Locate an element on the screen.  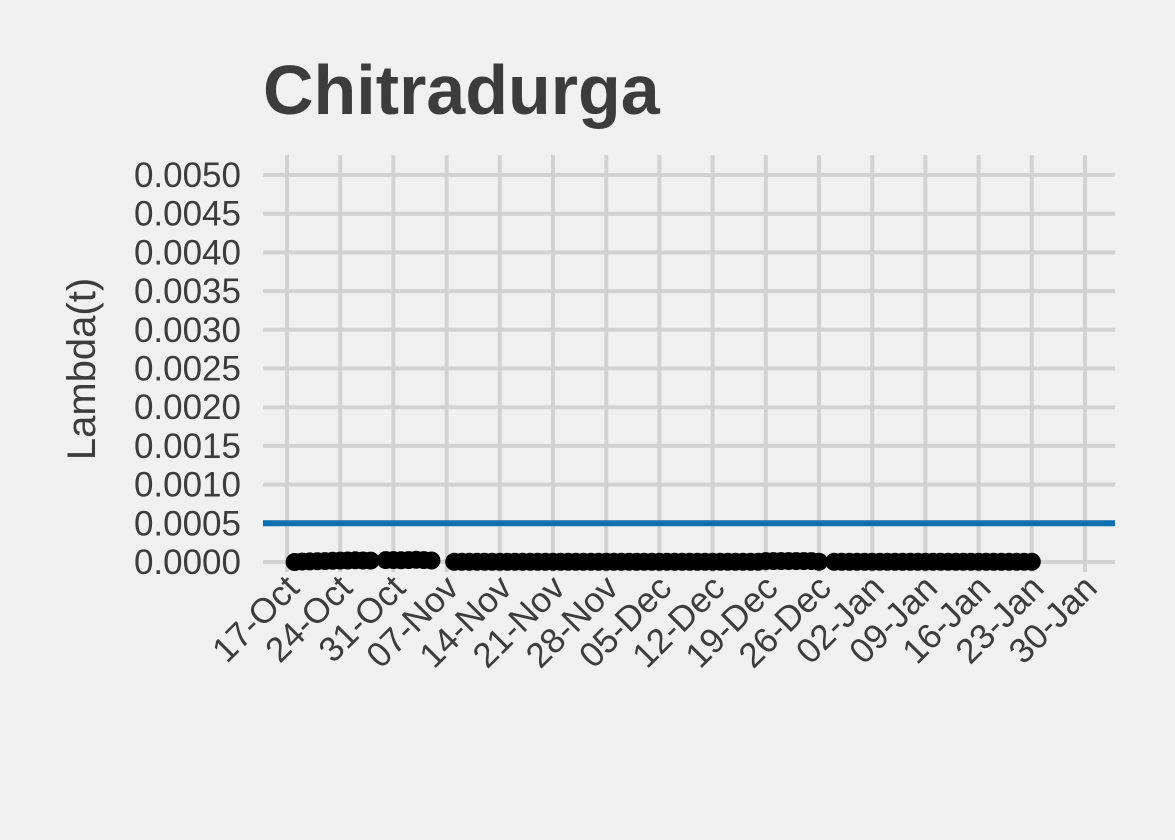
y-tick-label: 0.0025 is located at coordinates (187, 369).